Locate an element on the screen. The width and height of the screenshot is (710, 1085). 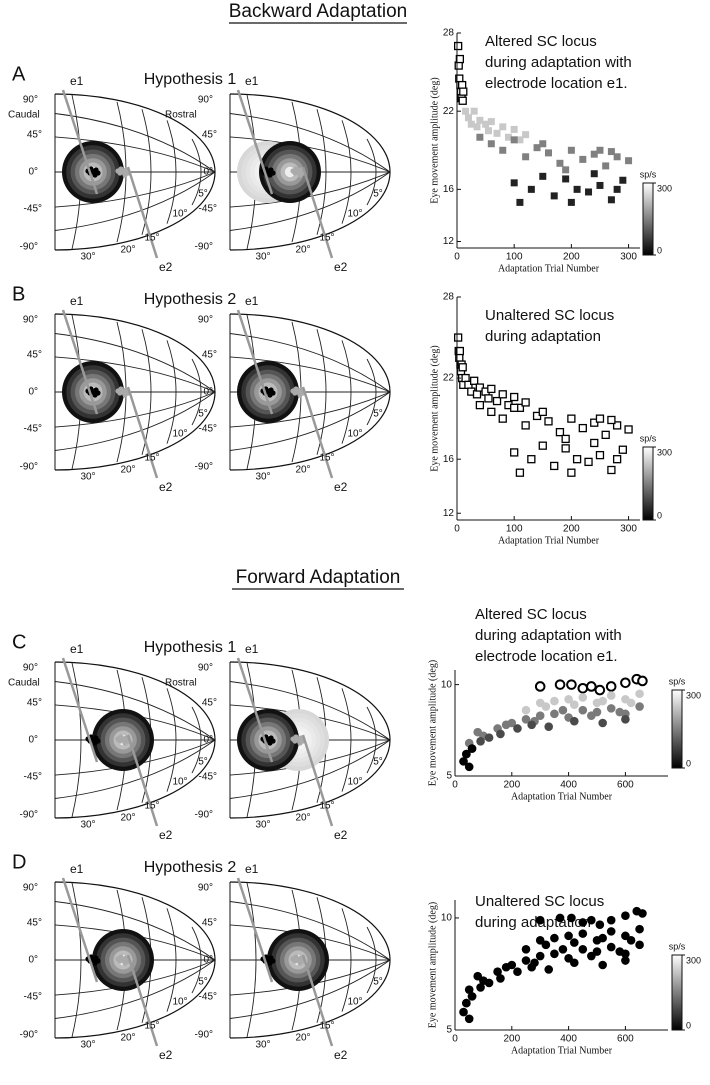
hypothesis: Hypothesis 2 is located at coordinates (190, 299).